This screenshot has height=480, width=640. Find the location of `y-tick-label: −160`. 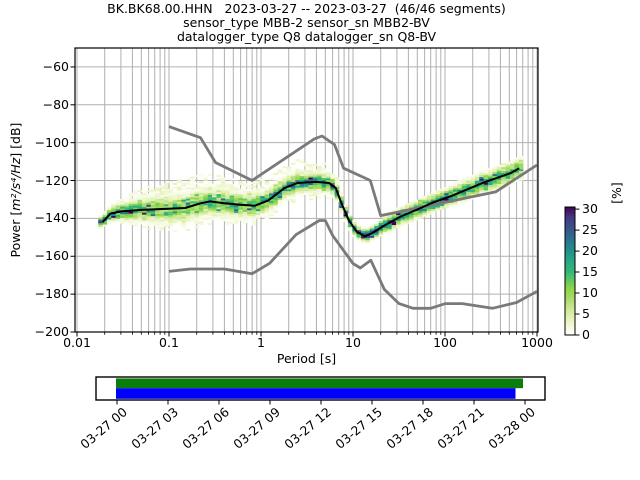

y-tick-label: −160 is located at coordinates (51, 256).